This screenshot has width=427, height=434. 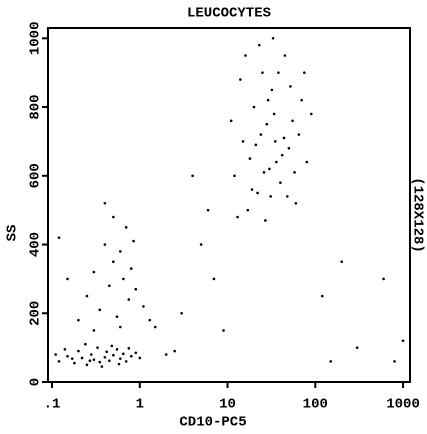 I want to click on x-axis-label: CD10-PC5, so click(x=212, y=423).